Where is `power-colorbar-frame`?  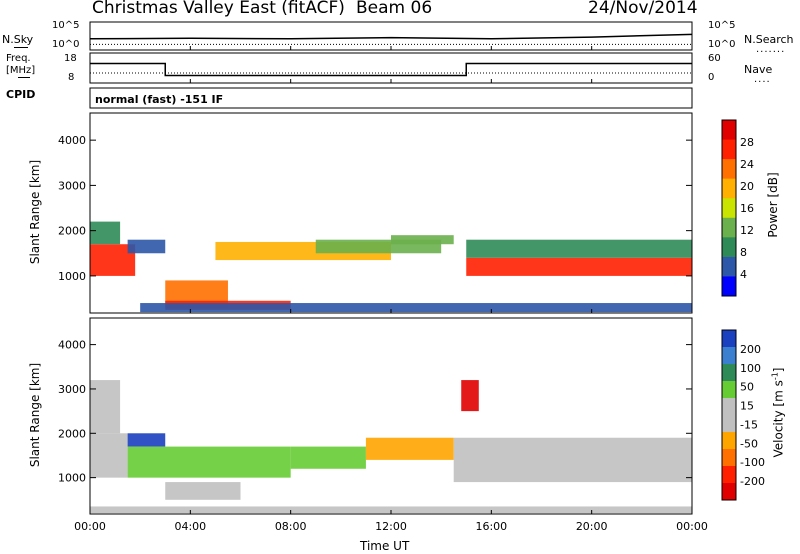
power-colorbar-frame is located at coordinates (729, 208).